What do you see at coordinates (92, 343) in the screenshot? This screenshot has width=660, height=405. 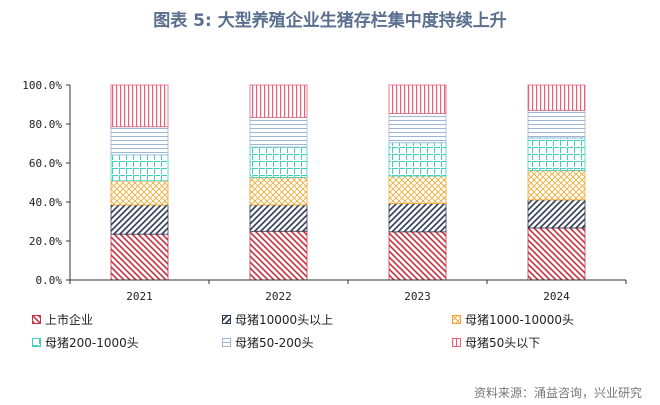 I see `legend-label: 母猪200-1000头` at bounding box center [92, 343].